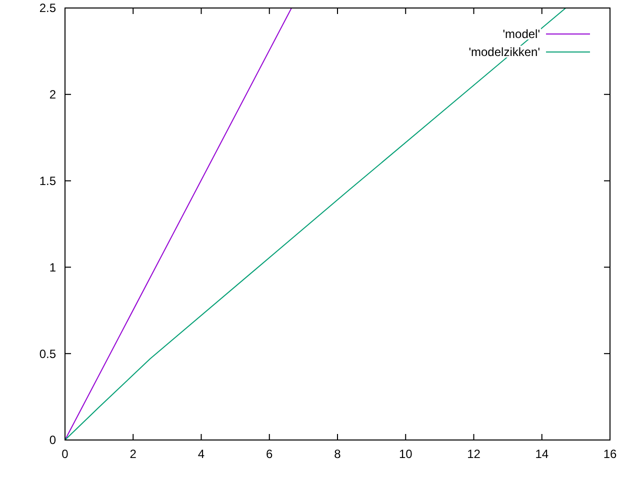  I want to click on x-tick-label: 2, so click(133, 454).